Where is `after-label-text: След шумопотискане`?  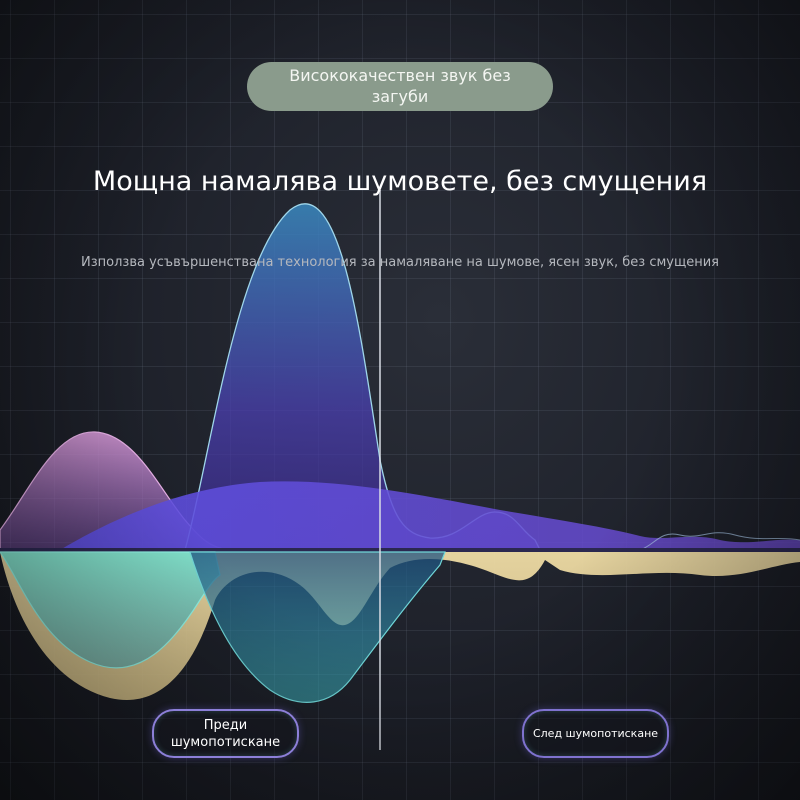 after-label-text: След шумопотискане is located at coordinates (595, 733).